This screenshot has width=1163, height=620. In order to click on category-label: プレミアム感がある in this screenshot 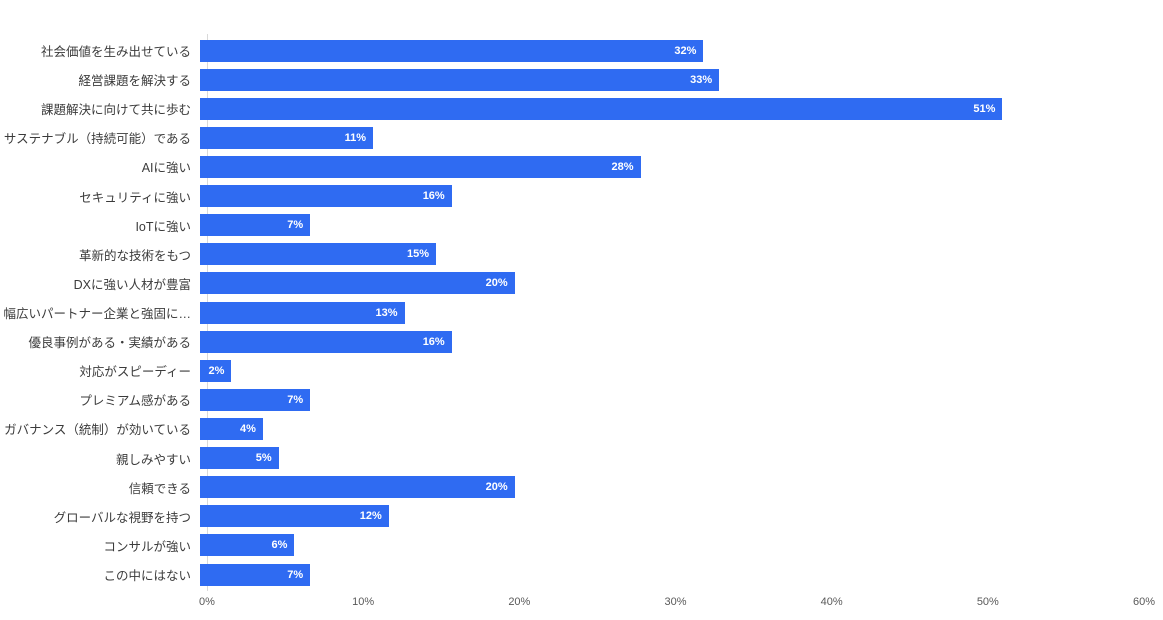, I will do `click(135, 401)`.